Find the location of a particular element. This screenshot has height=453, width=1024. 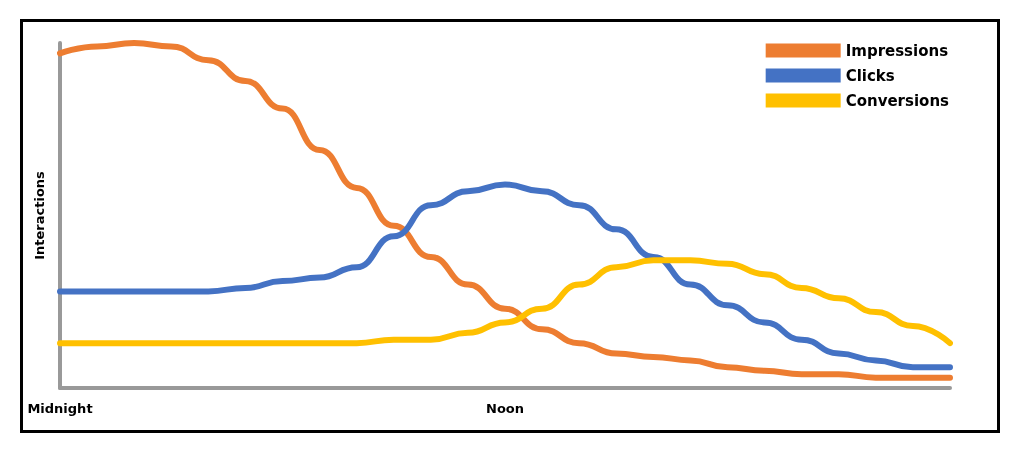

y-axis-title: Interactions is located at coordinates (39, 215).